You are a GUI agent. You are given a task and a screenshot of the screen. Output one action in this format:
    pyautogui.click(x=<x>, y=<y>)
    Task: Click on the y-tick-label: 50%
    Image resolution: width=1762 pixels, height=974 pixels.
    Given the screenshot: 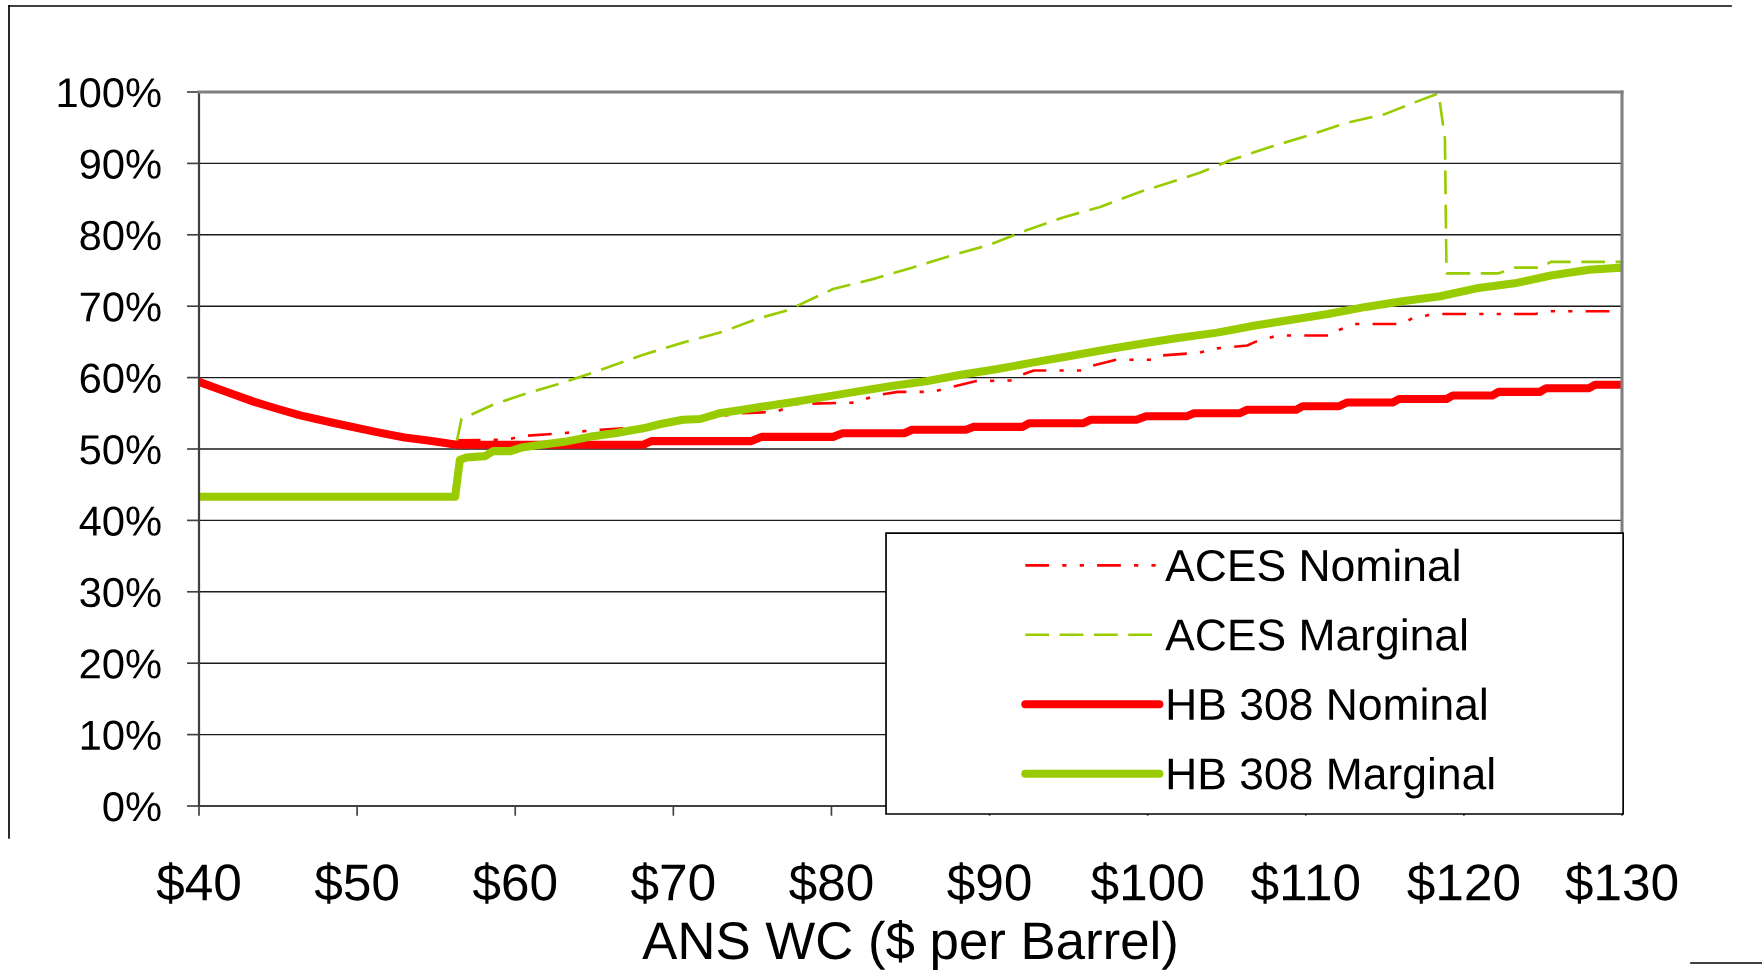 What is the action you would take?
    pyautogui.click(x=120, y=450)
    